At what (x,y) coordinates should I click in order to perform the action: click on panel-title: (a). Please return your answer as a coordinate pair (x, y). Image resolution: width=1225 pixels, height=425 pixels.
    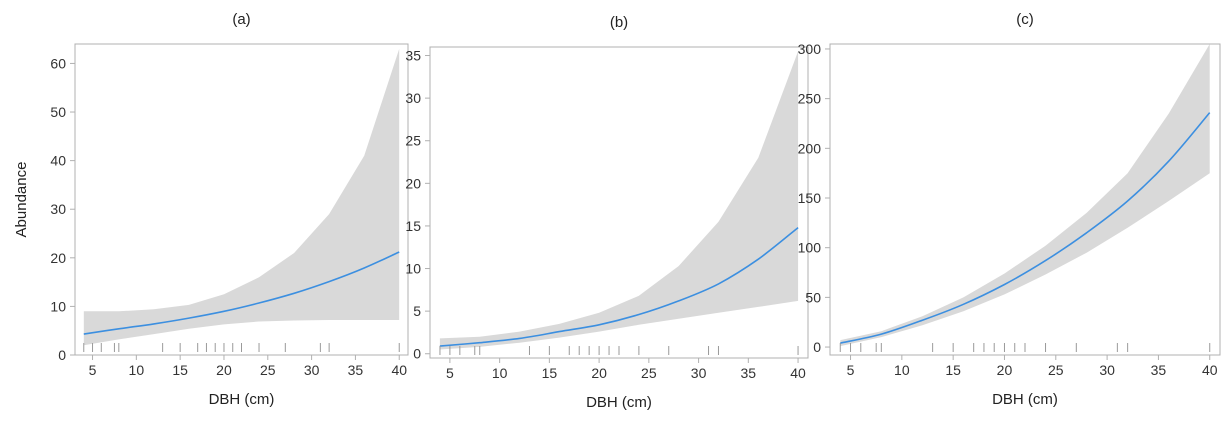
    Looking at the image, I should click on (241, 19).